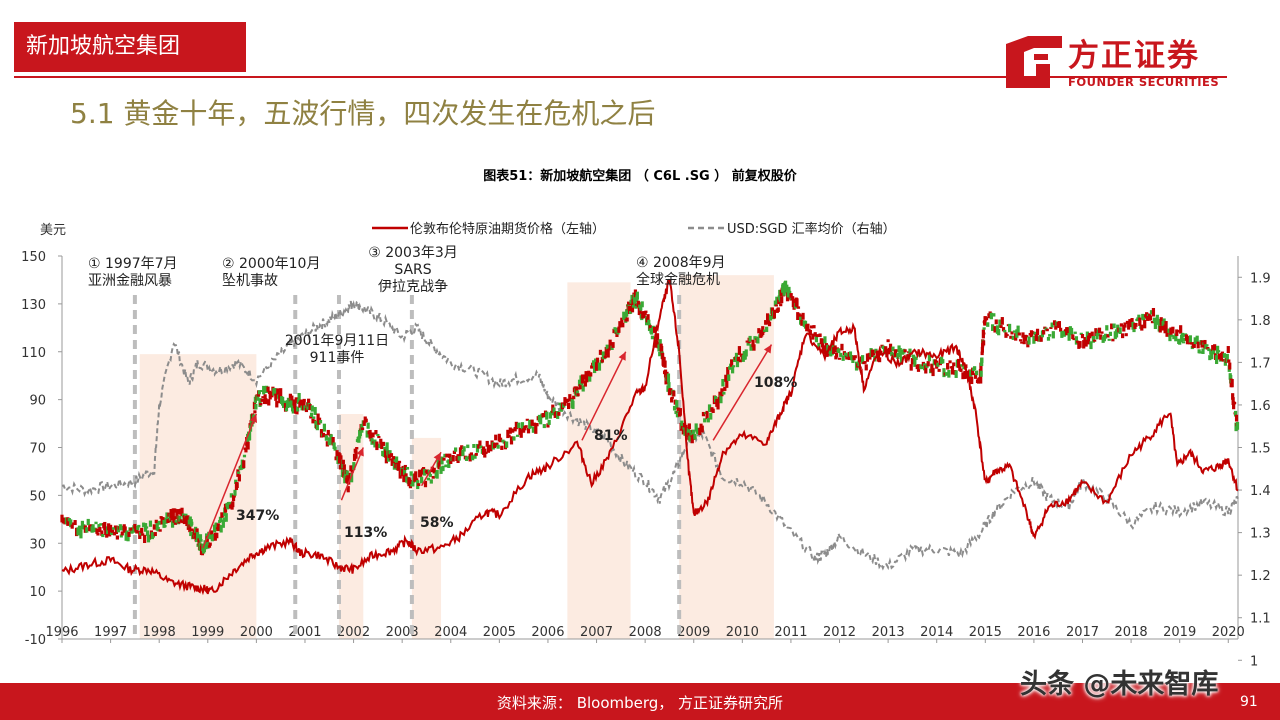 This screenshot has height=720, width=1280. I want to click on page-number: 91, so click(1249, 702).